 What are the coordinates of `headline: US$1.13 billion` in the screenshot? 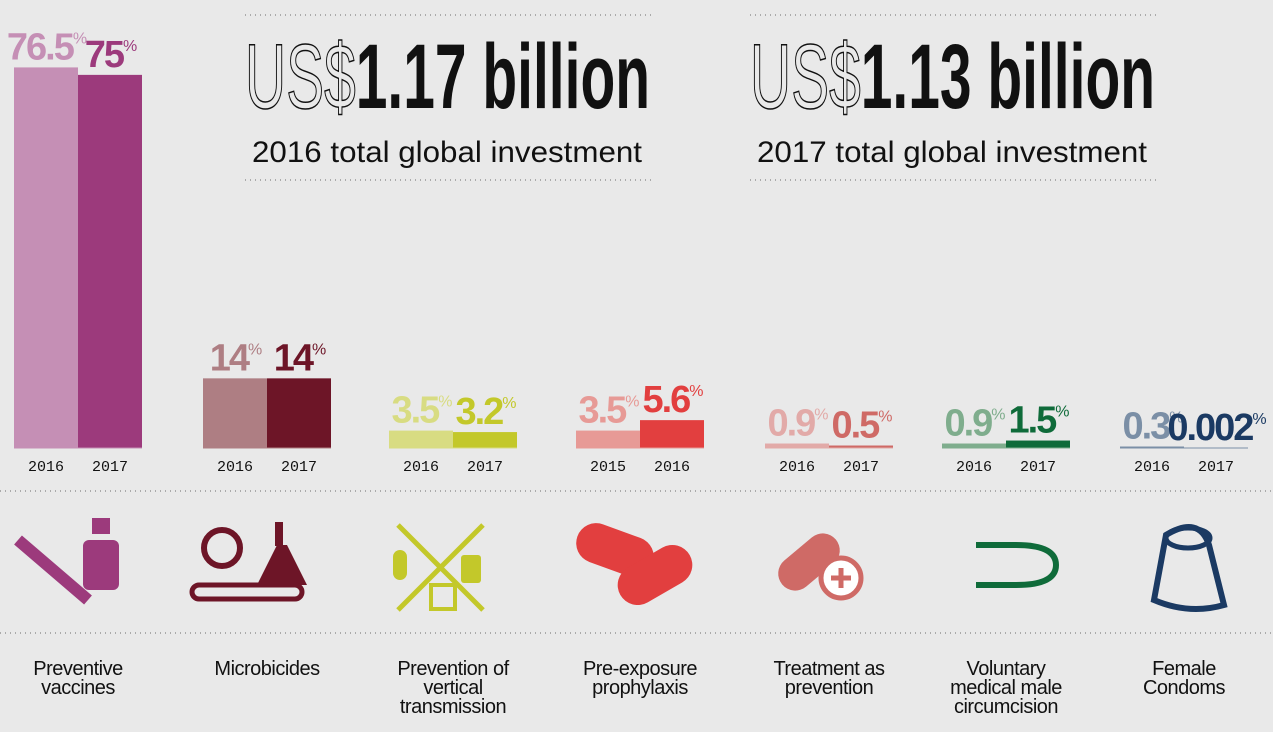 It's located at (952, 77).